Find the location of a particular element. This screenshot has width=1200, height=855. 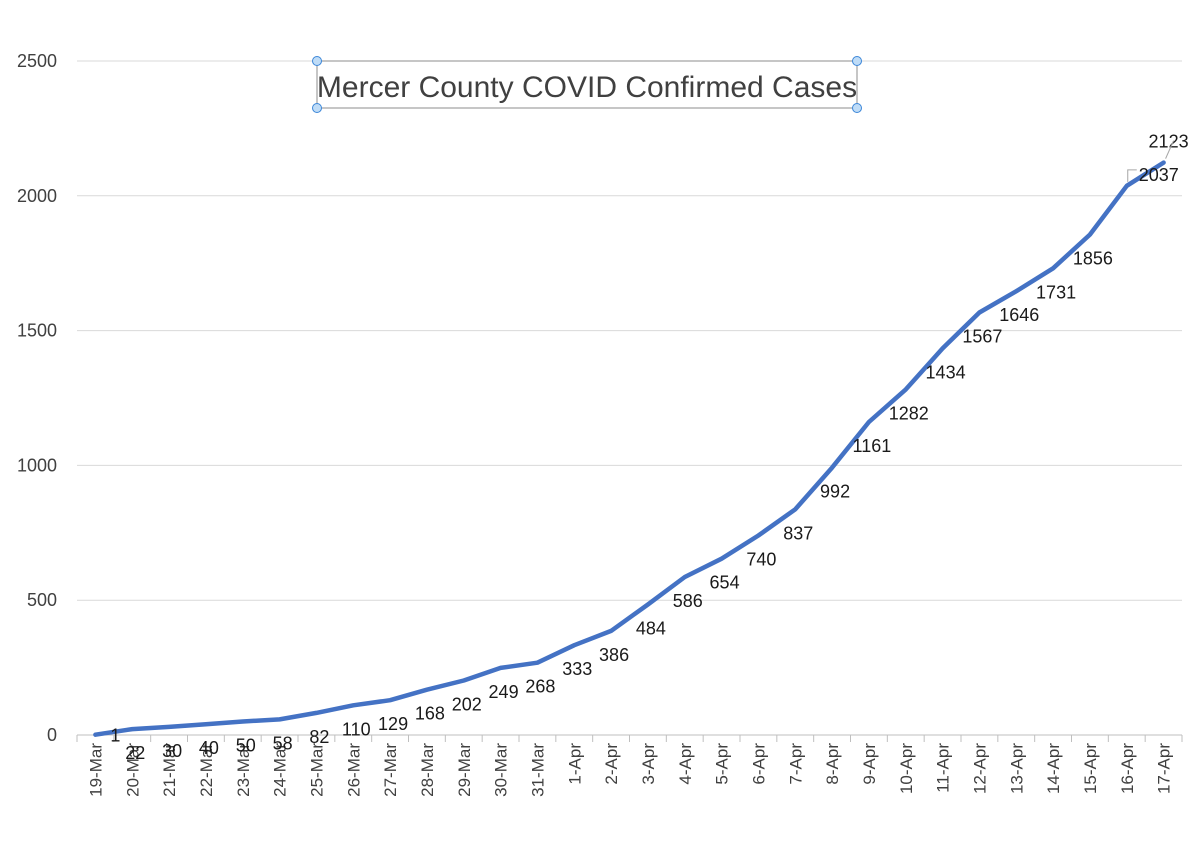

data-label: 1567 is located at coordinates (982, 337).